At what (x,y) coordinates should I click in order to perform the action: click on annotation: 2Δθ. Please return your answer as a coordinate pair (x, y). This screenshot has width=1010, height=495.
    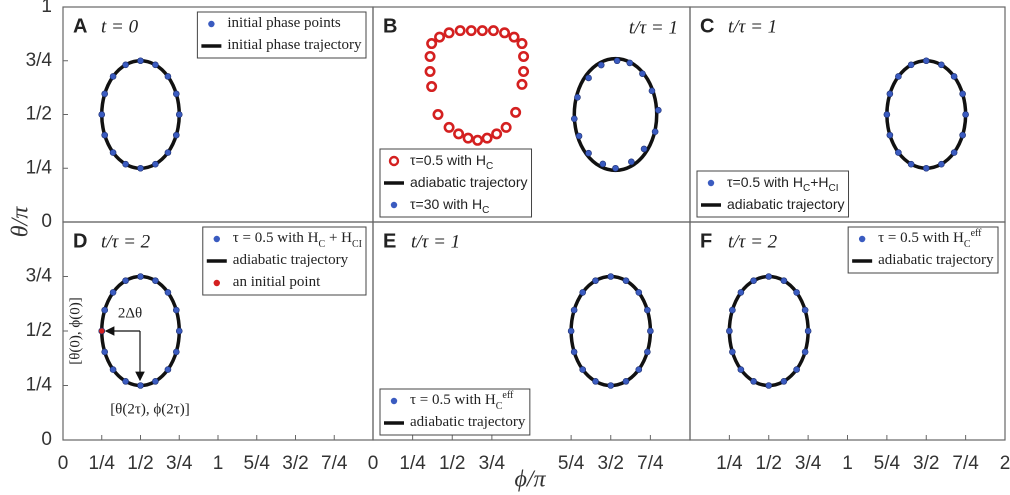
    Looking at the image, I should click on (130, 313).